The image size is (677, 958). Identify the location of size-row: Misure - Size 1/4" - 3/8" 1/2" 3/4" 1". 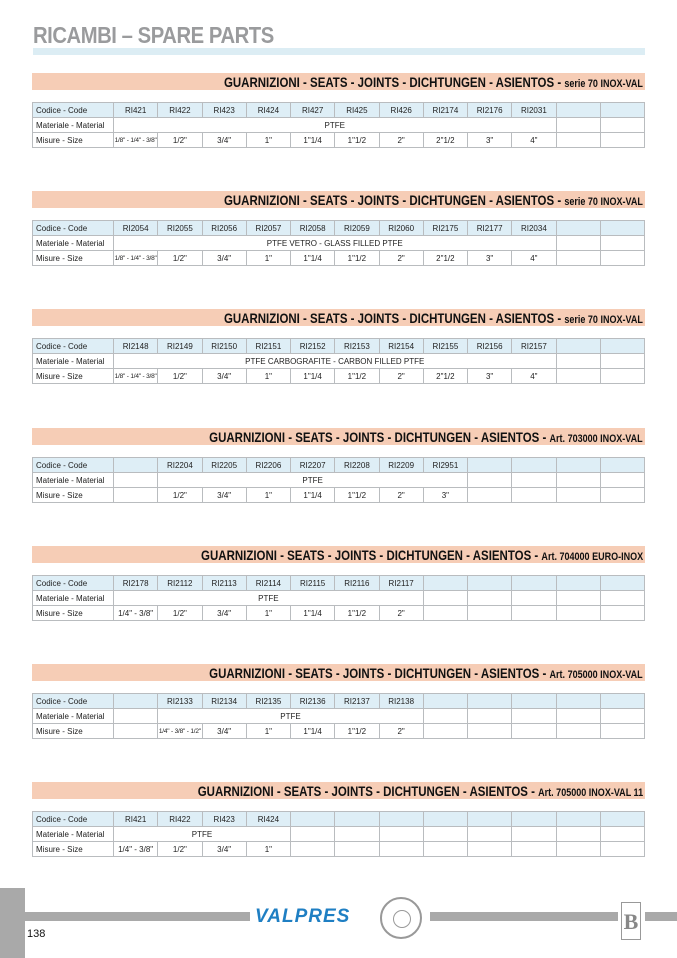
(339, 849).